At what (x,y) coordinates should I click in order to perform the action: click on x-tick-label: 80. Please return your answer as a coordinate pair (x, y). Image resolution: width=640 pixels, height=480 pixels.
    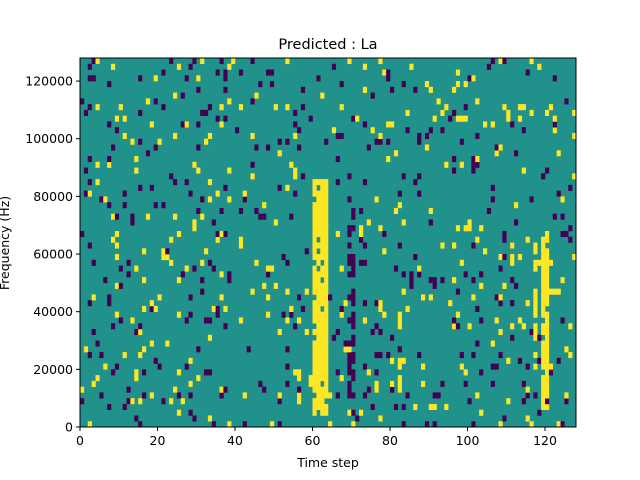
    Looking at the image, I should click on (390, 440).